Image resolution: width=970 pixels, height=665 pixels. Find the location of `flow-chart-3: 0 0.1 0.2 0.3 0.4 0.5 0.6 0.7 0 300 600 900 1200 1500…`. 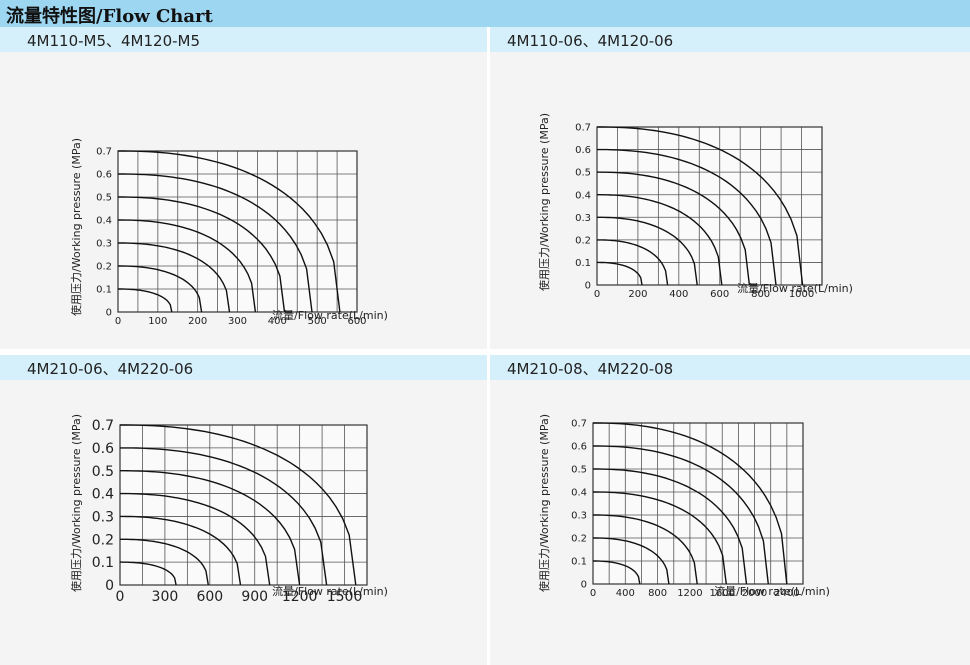

flow-chart-3: 0 0.1 0.2 0.3 0.4 0.5 0.6 0.7 0 300 600 900 1200 1500… is located at coordinates (229, 509).